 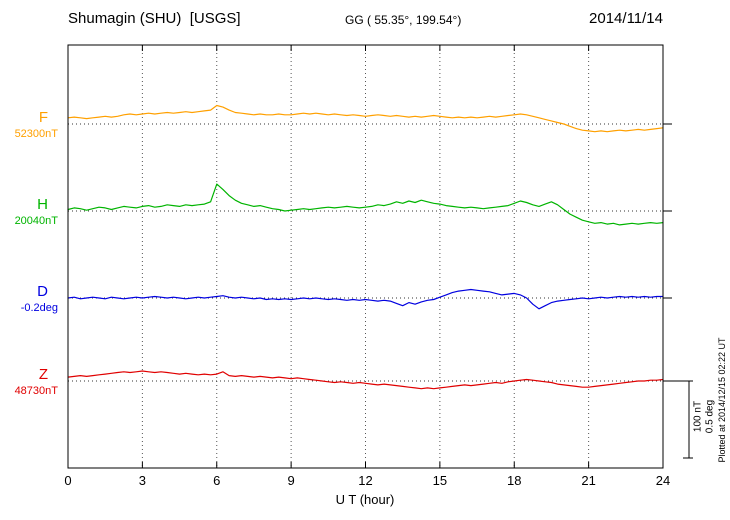 I want to click on series-baseline-value-d: -0.2deg, so click(x=39, y=308).